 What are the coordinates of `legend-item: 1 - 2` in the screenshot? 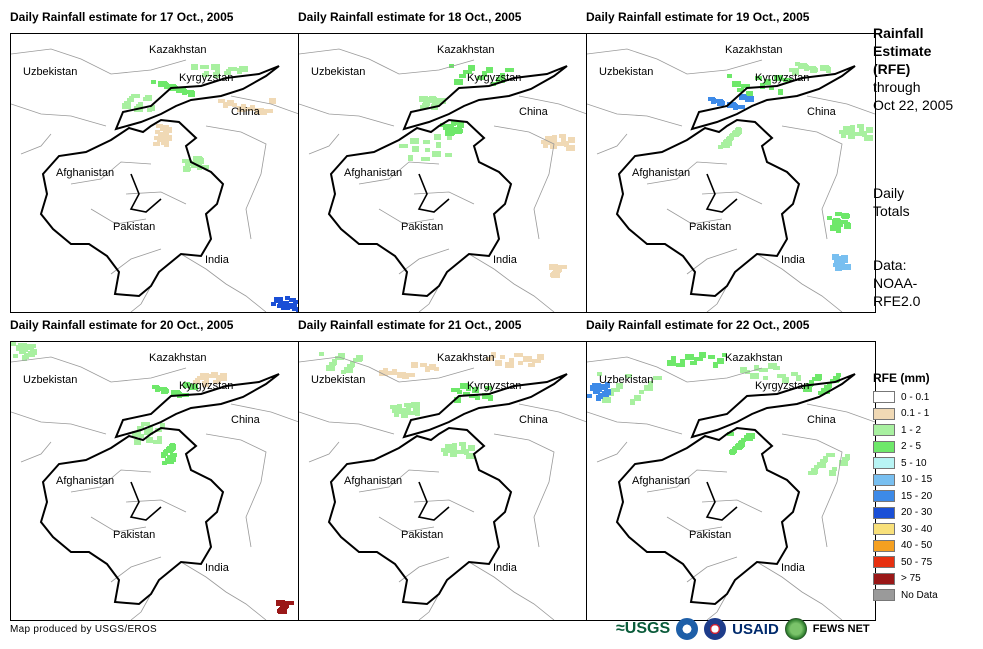 It's located at (905, 430).